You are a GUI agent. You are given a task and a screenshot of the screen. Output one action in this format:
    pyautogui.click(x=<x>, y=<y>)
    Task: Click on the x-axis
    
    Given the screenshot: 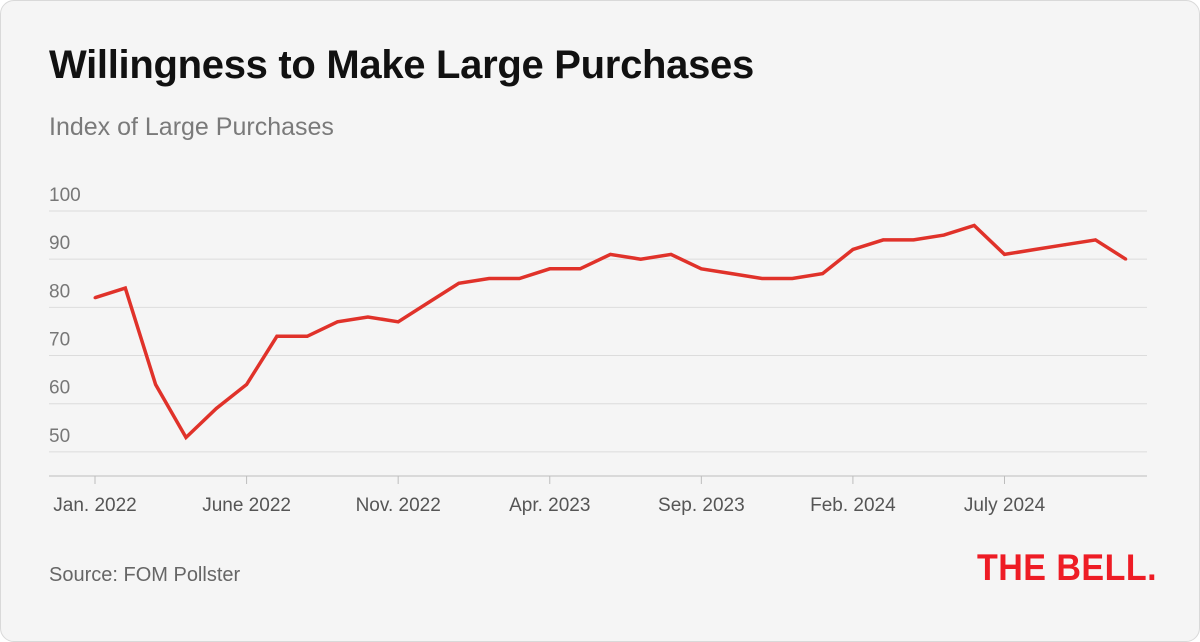 What is the action you would take?
    pyautogui.click(x=598, y=479)
    